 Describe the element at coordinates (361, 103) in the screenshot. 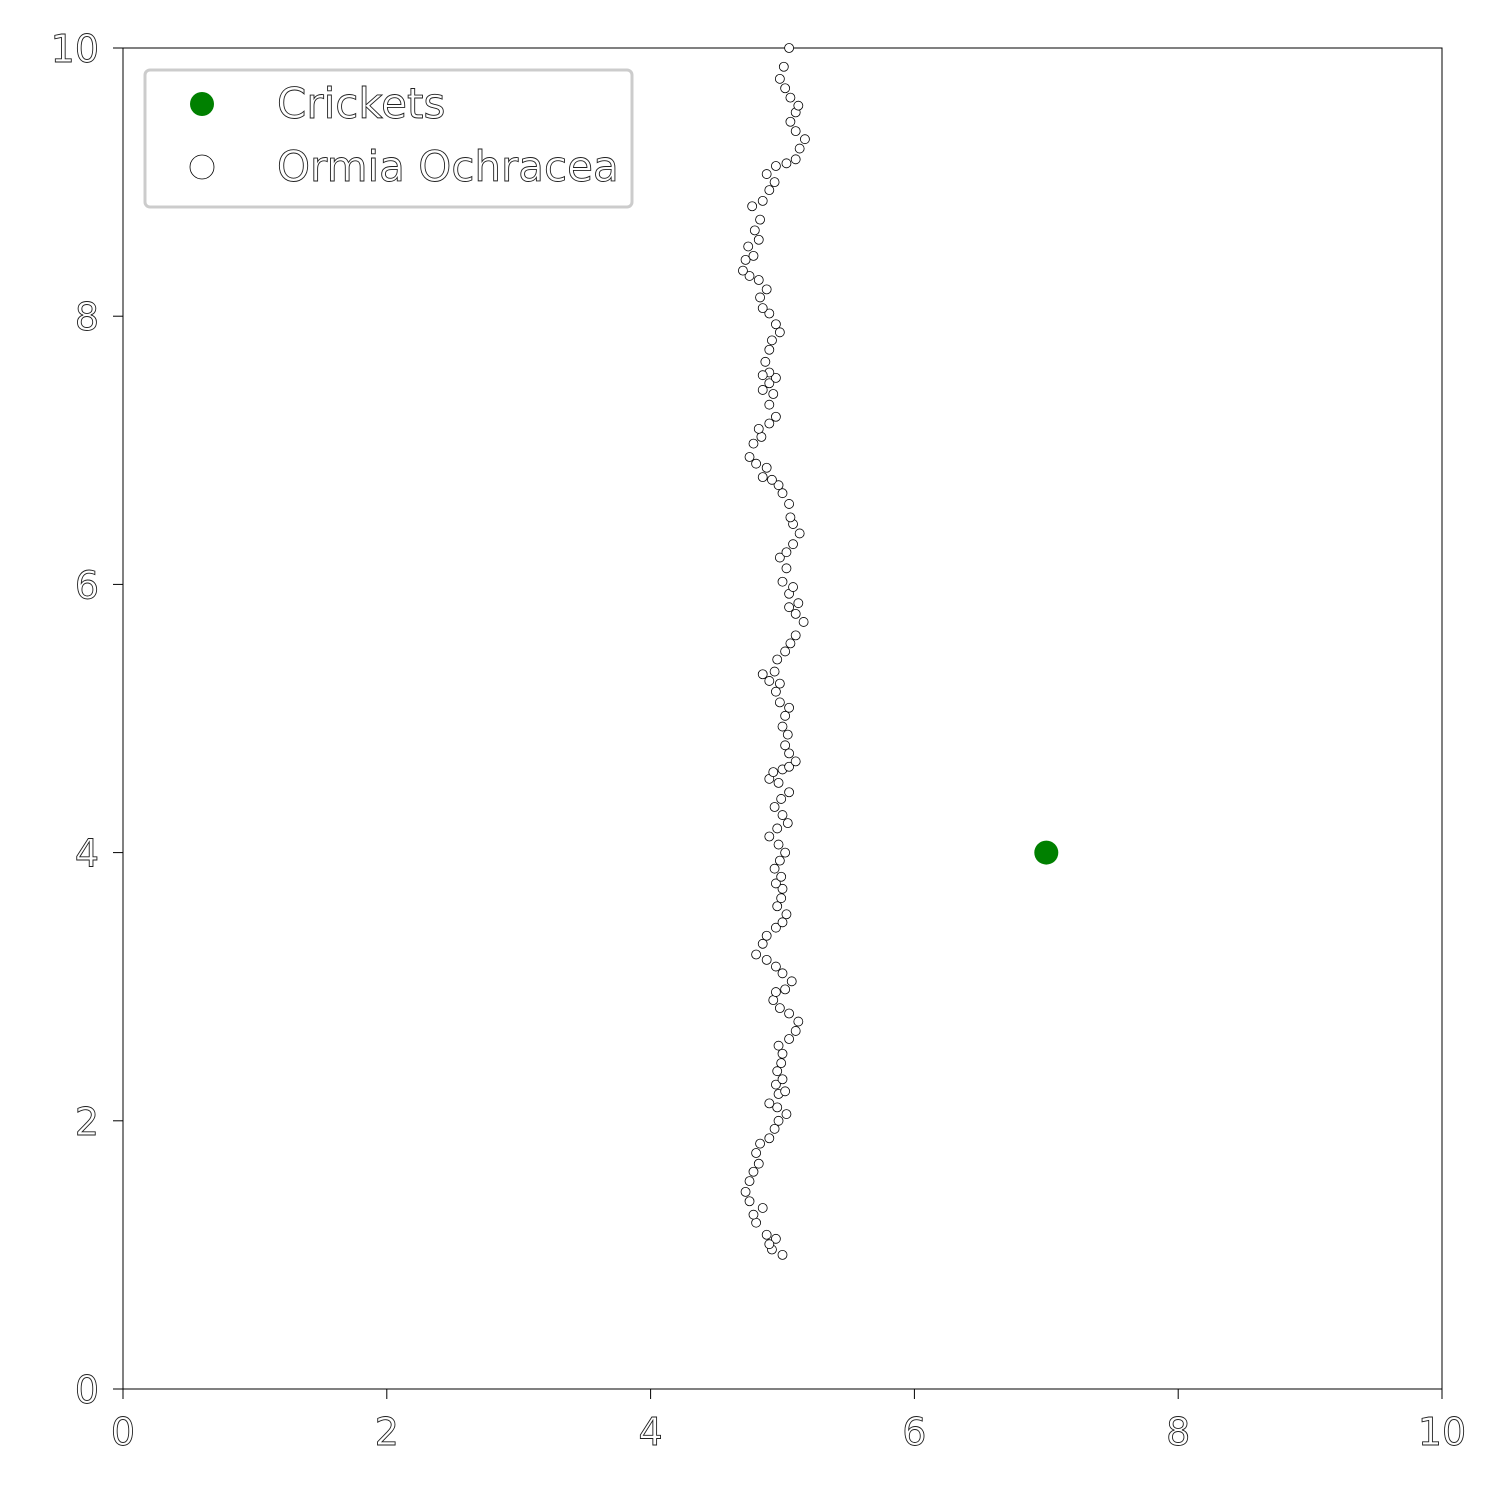

I see `legend-label-crickets: Crickets` at that location.